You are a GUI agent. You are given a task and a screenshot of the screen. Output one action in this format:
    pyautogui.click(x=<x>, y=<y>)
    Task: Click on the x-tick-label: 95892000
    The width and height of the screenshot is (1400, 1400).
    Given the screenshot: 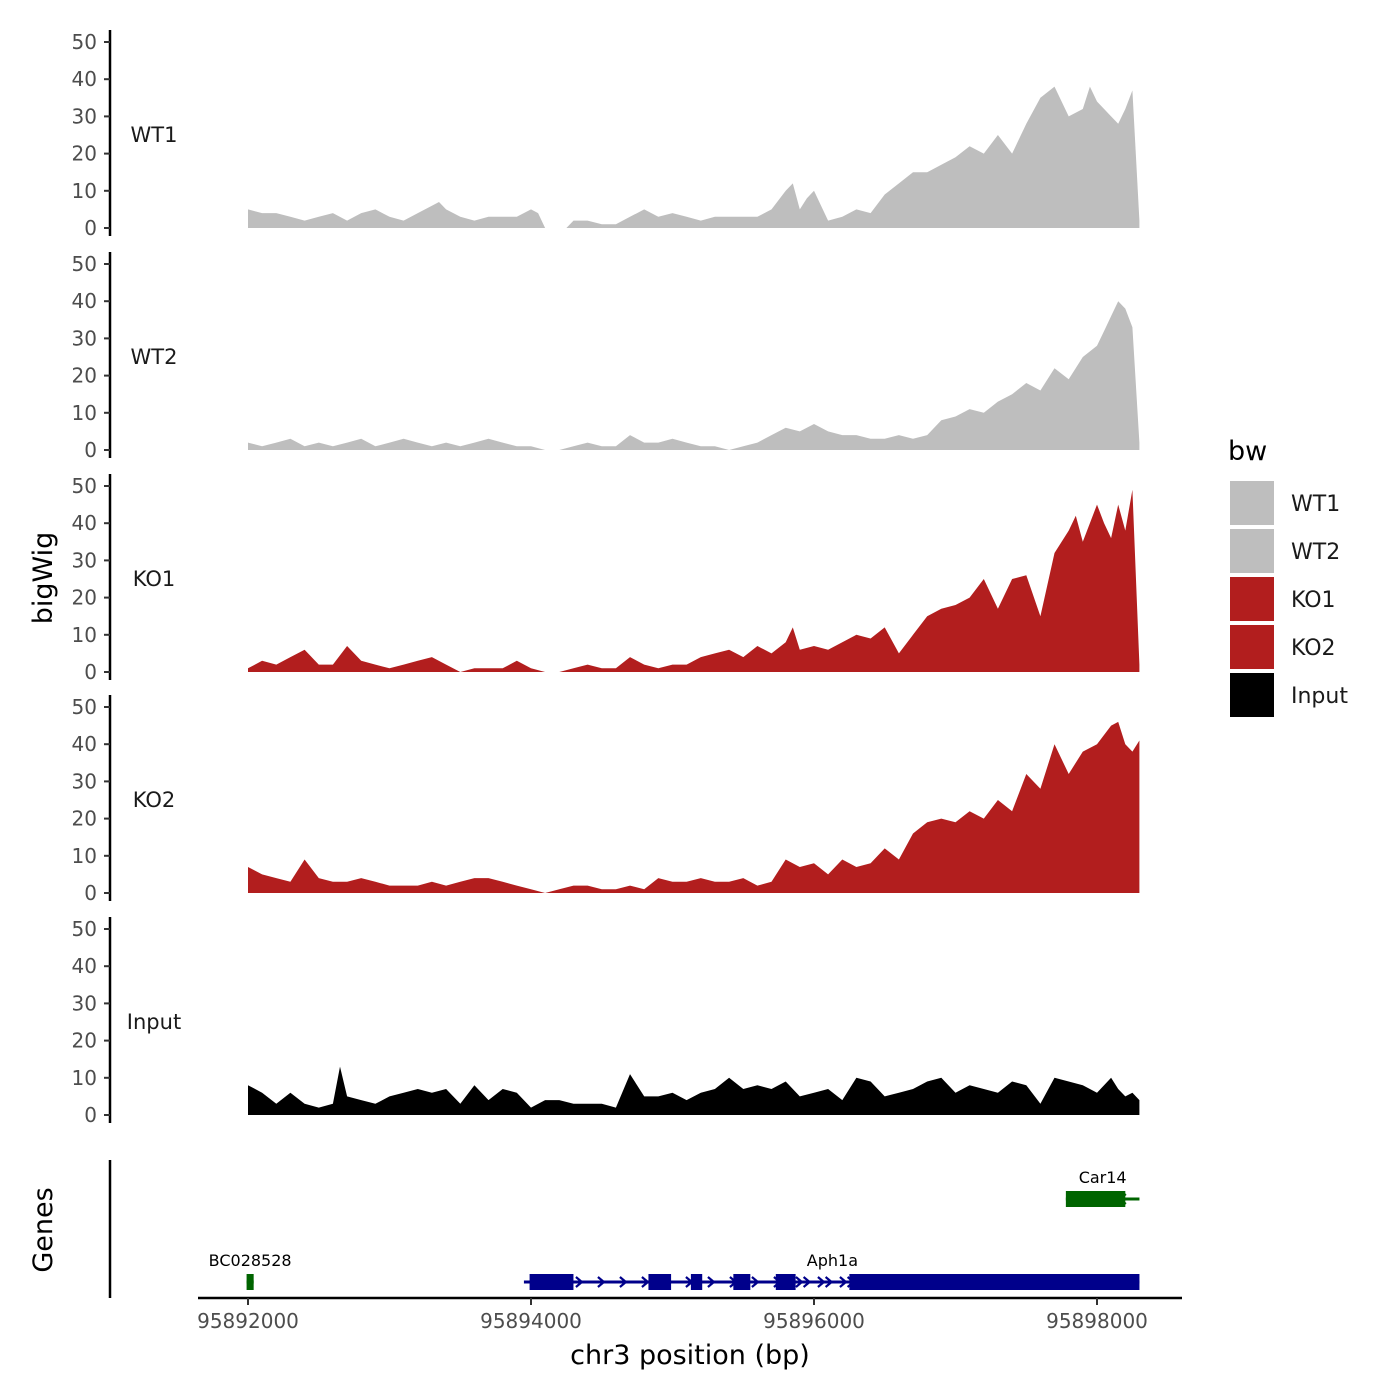 What is the action you would take?
    pyautogui.click(x=248, y=1321)
    